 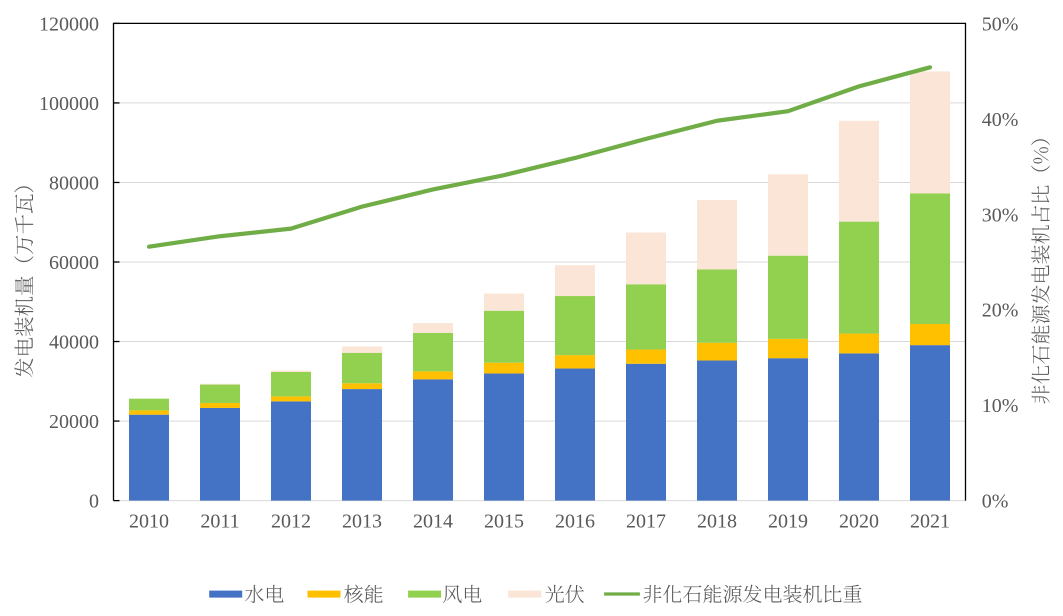 I want to click on svg-text: 2013, so click(x=362, y=522).